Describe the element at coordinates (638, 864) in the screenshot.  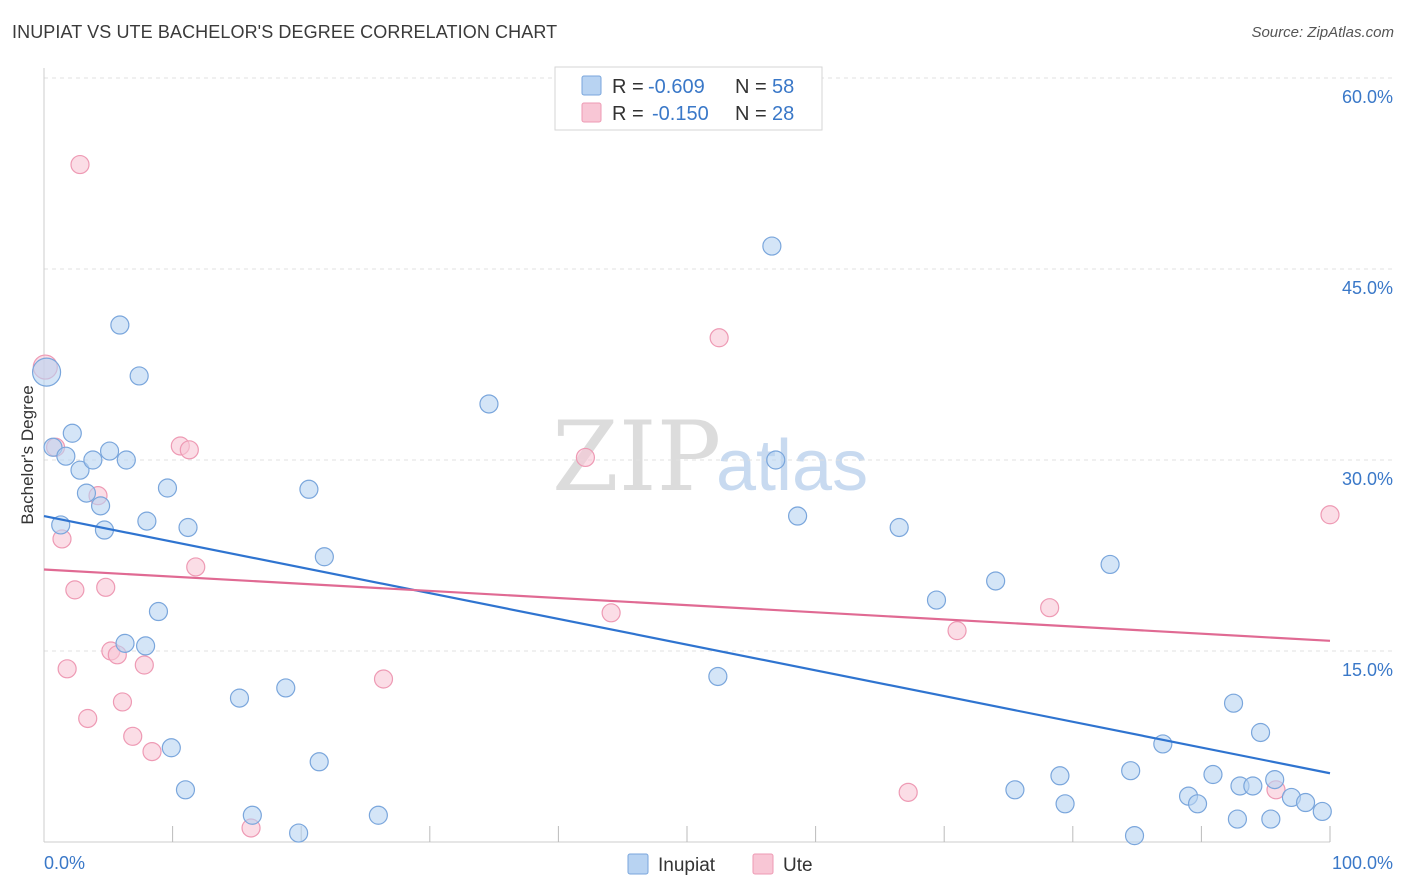
I see `bottom-legend-swatch-inupiat` at that location.